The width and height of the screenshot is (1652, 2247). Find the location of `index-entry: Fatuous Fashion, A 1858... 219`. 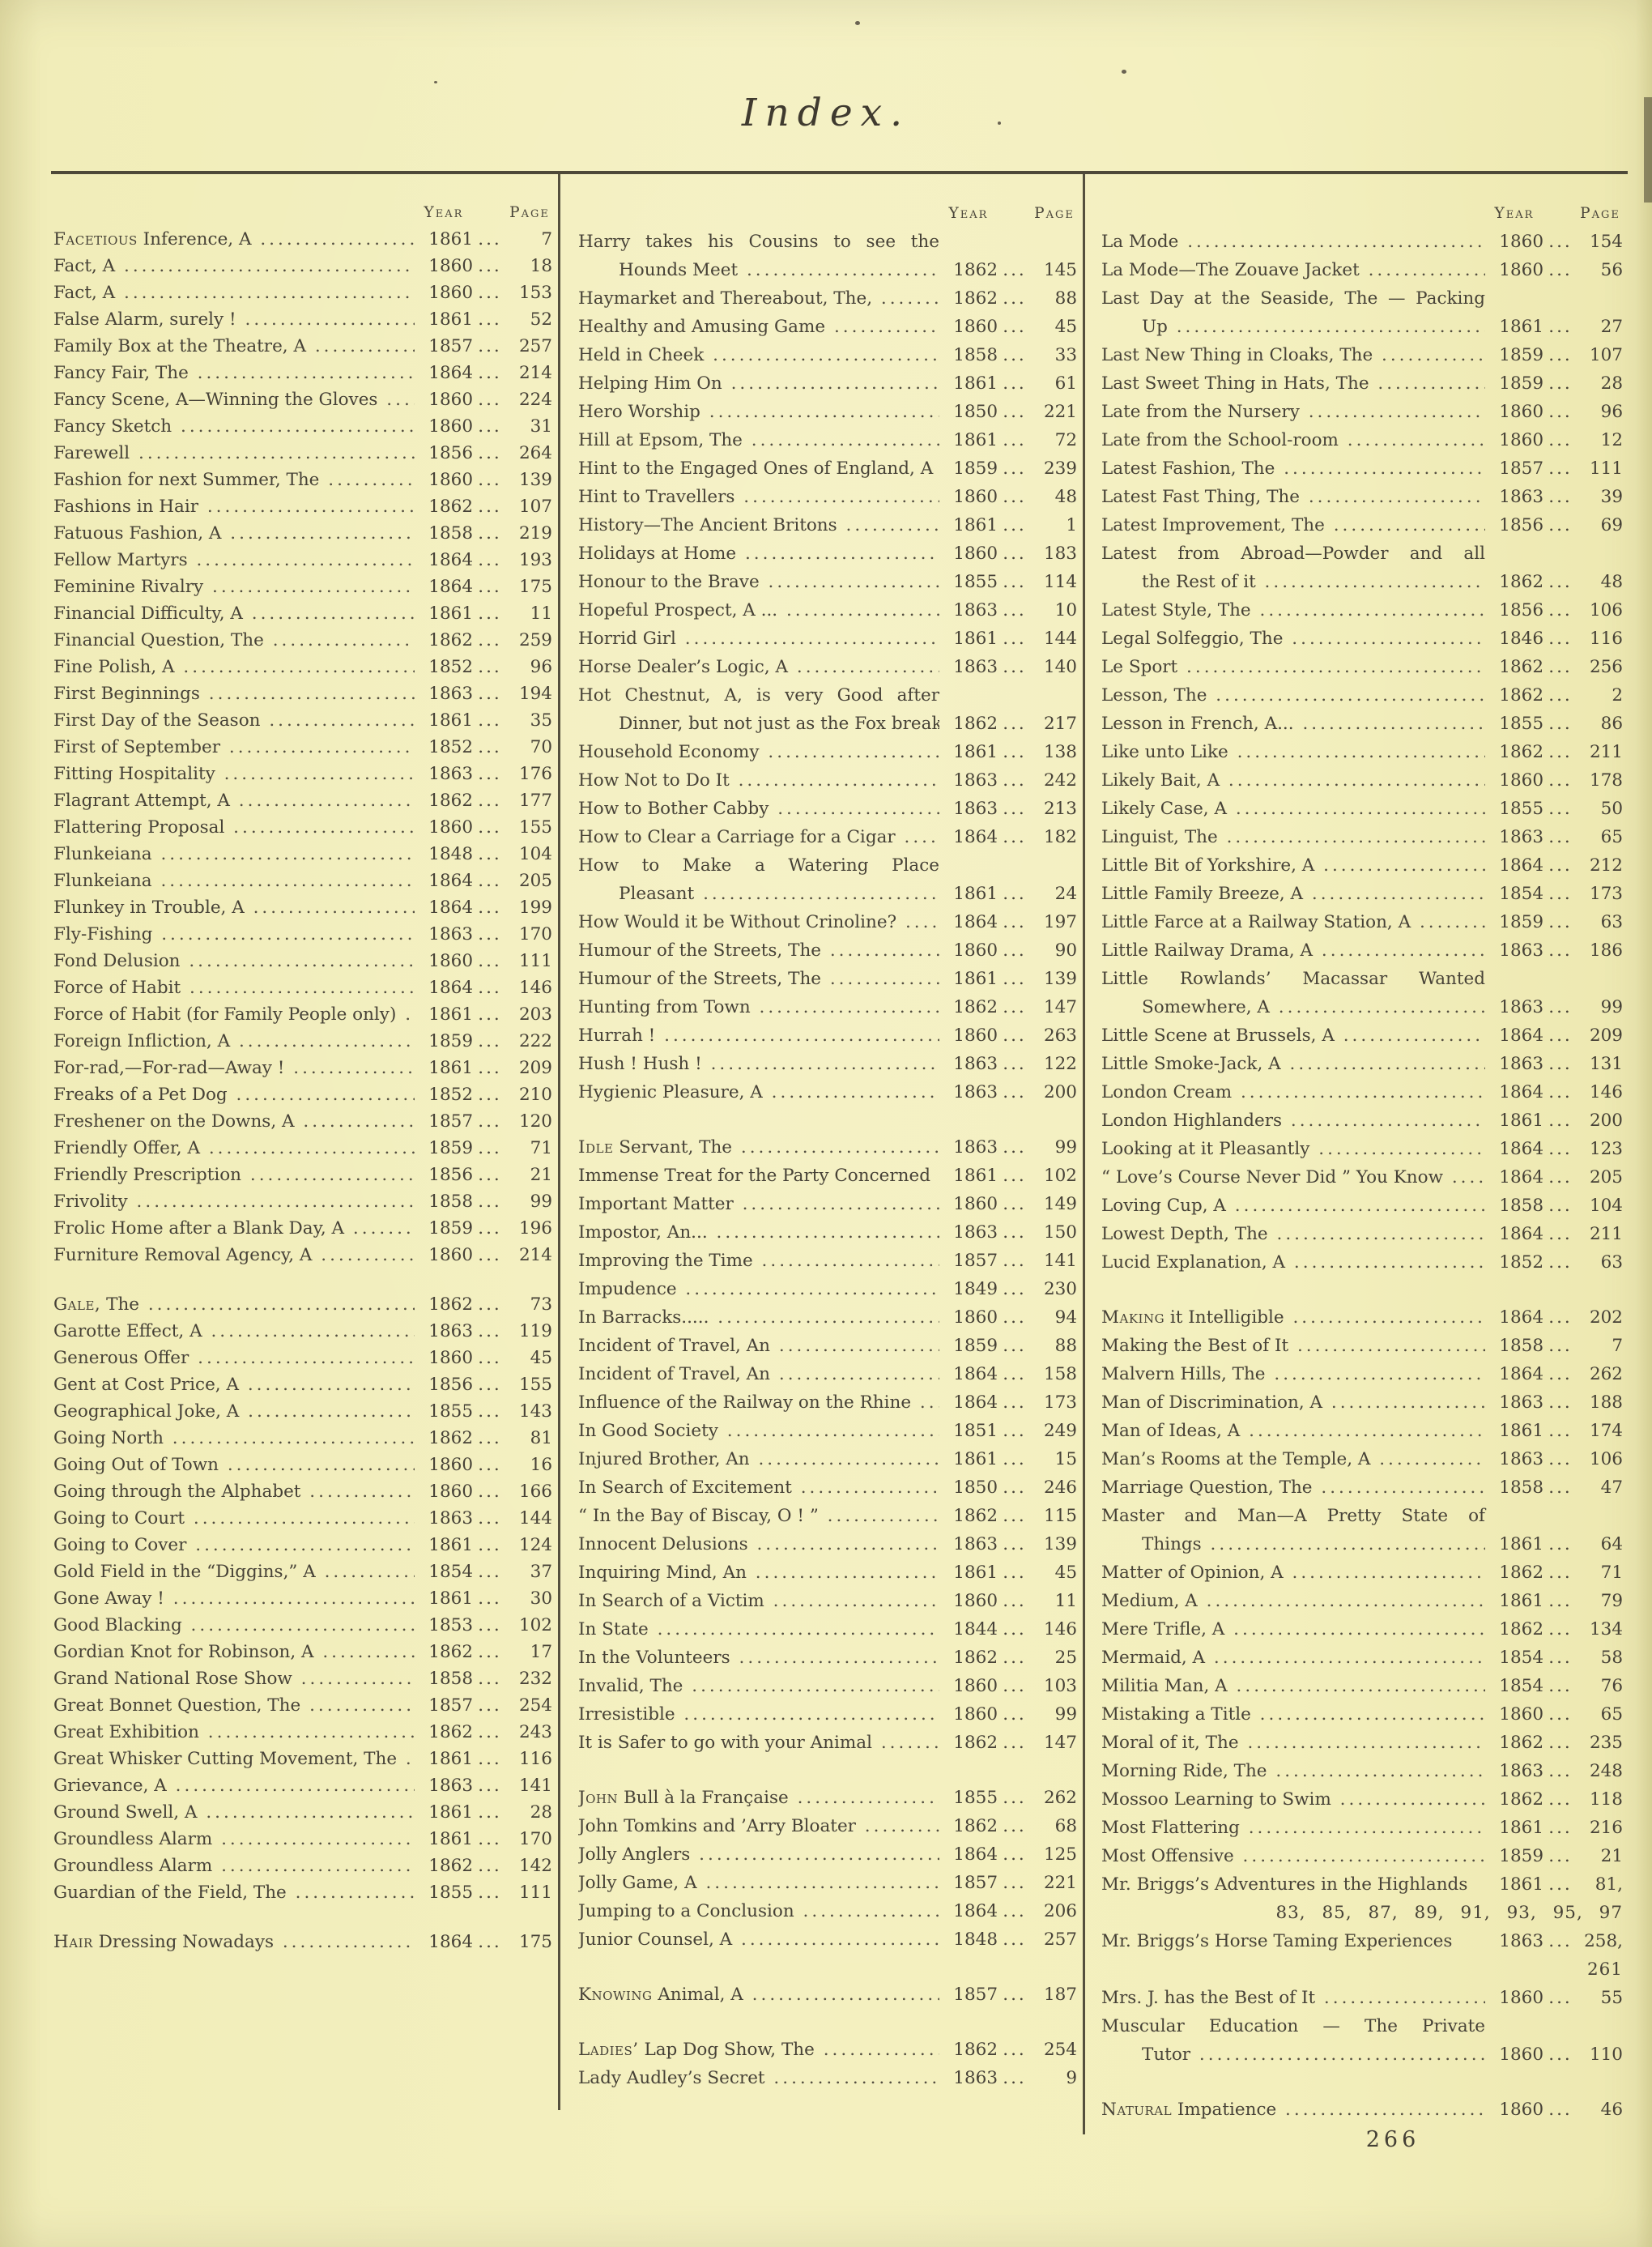

index-entry: Fatuous Fashion, A 1858... 219 is located at coordinates (302, 533).